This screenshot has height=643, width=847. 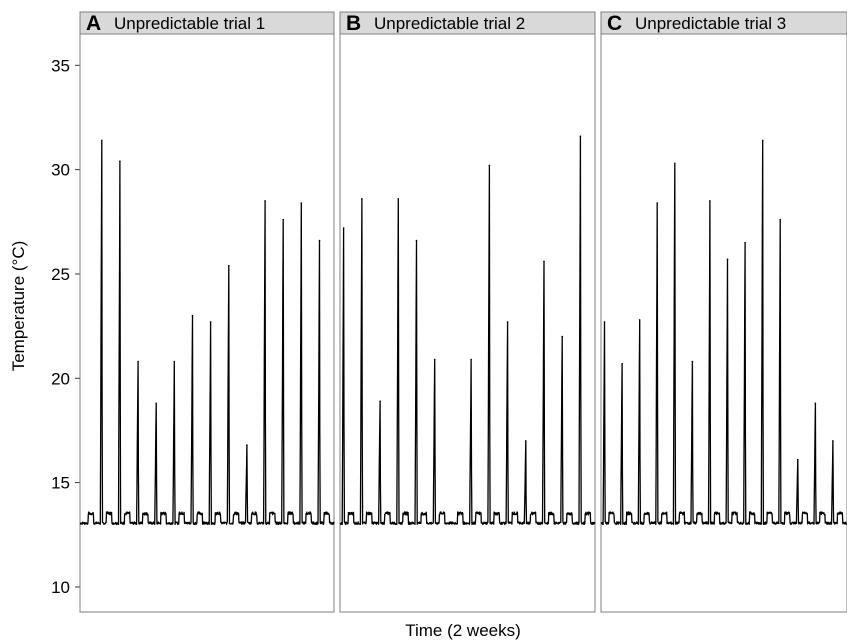 I want to click on y-tick-label: 10, so click(x=60, y=587).